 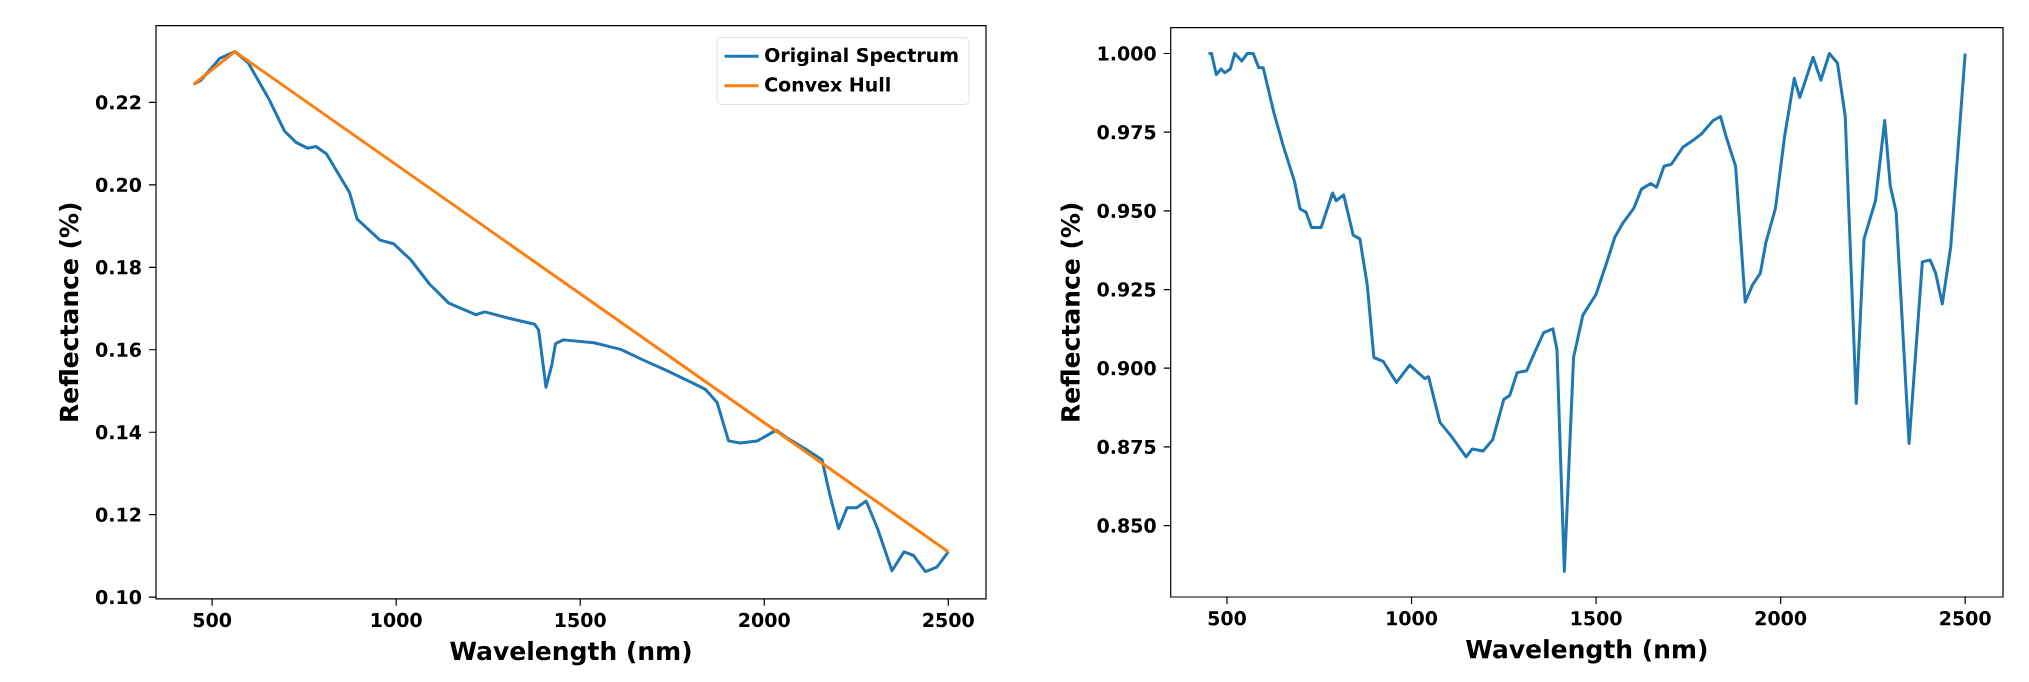 I want to click on y-tick-label: 1.000, so click(x=1127, y=53).